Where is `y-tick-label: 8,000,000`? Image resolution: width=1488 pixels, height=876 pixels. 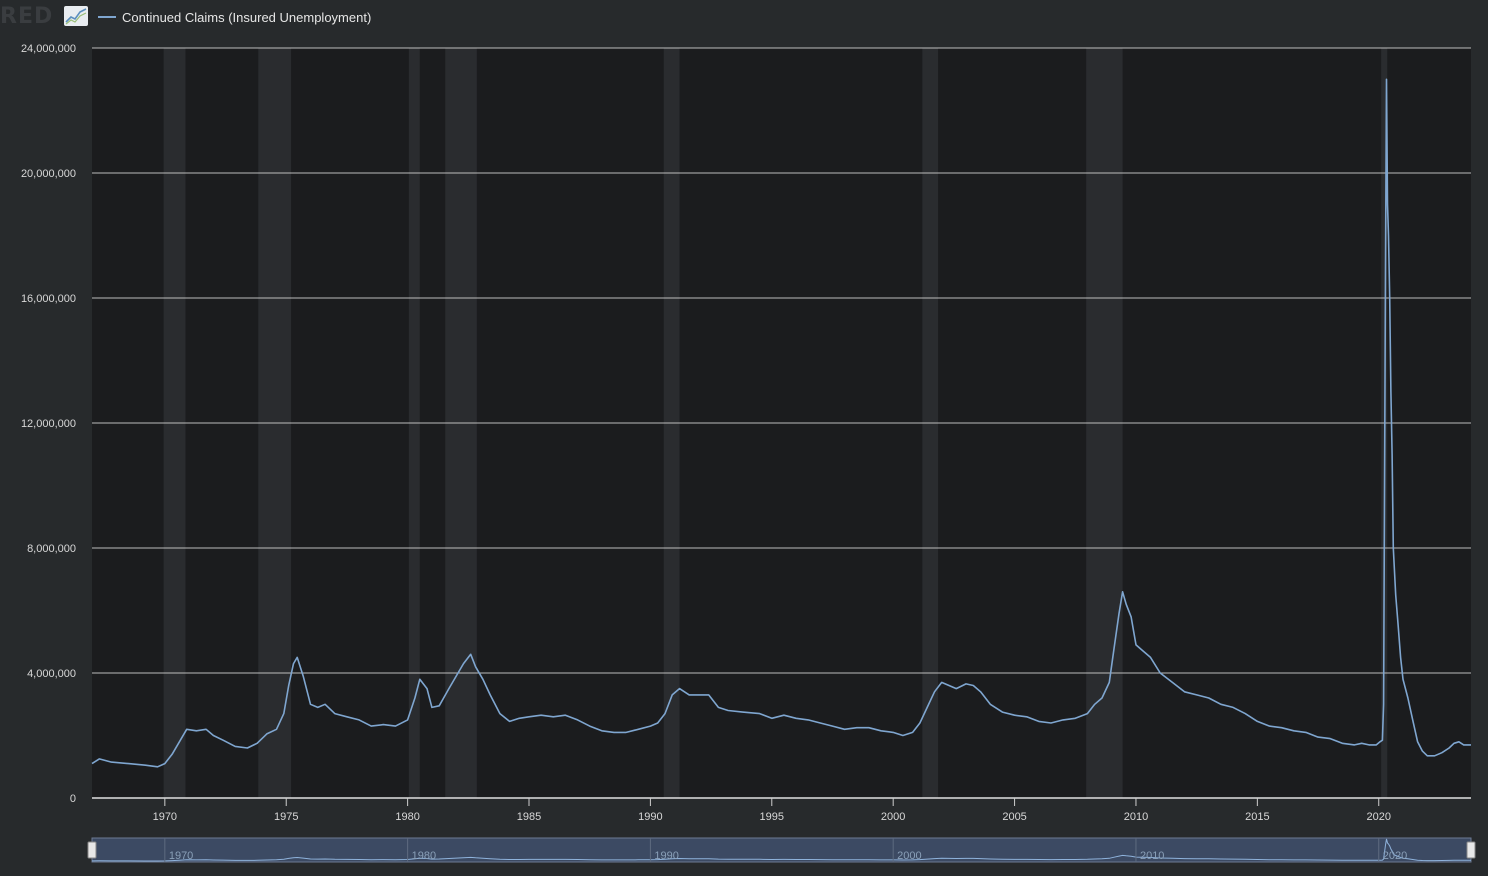 y-tick-label: 8,000,000 is located at coordinates (51, 549).